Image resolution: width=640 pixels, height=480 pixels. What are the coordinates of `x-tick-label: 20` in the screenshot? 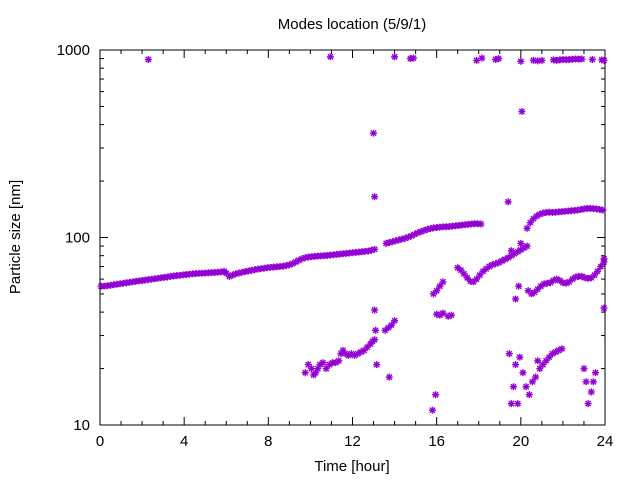 It's located at (520, 441).